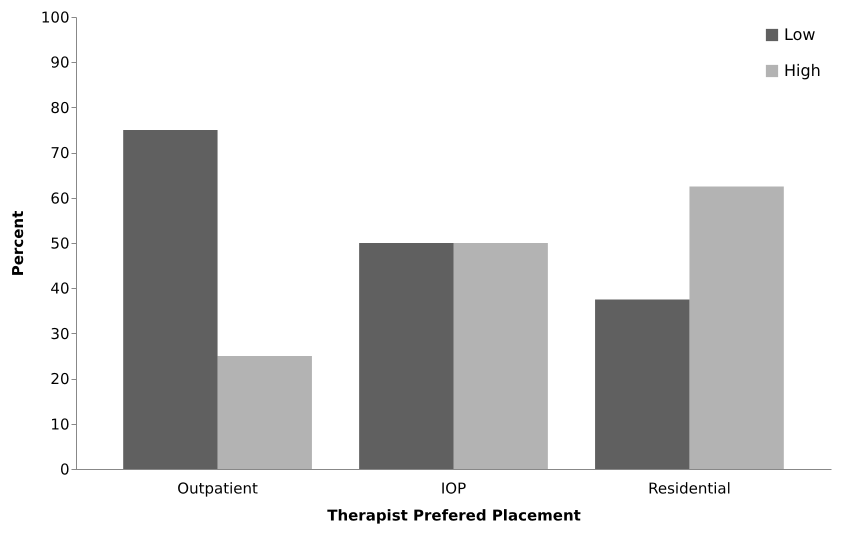  Describe the element at coordinates (800, 34) in the screenshot. I see `legend-label: Low` at that location.